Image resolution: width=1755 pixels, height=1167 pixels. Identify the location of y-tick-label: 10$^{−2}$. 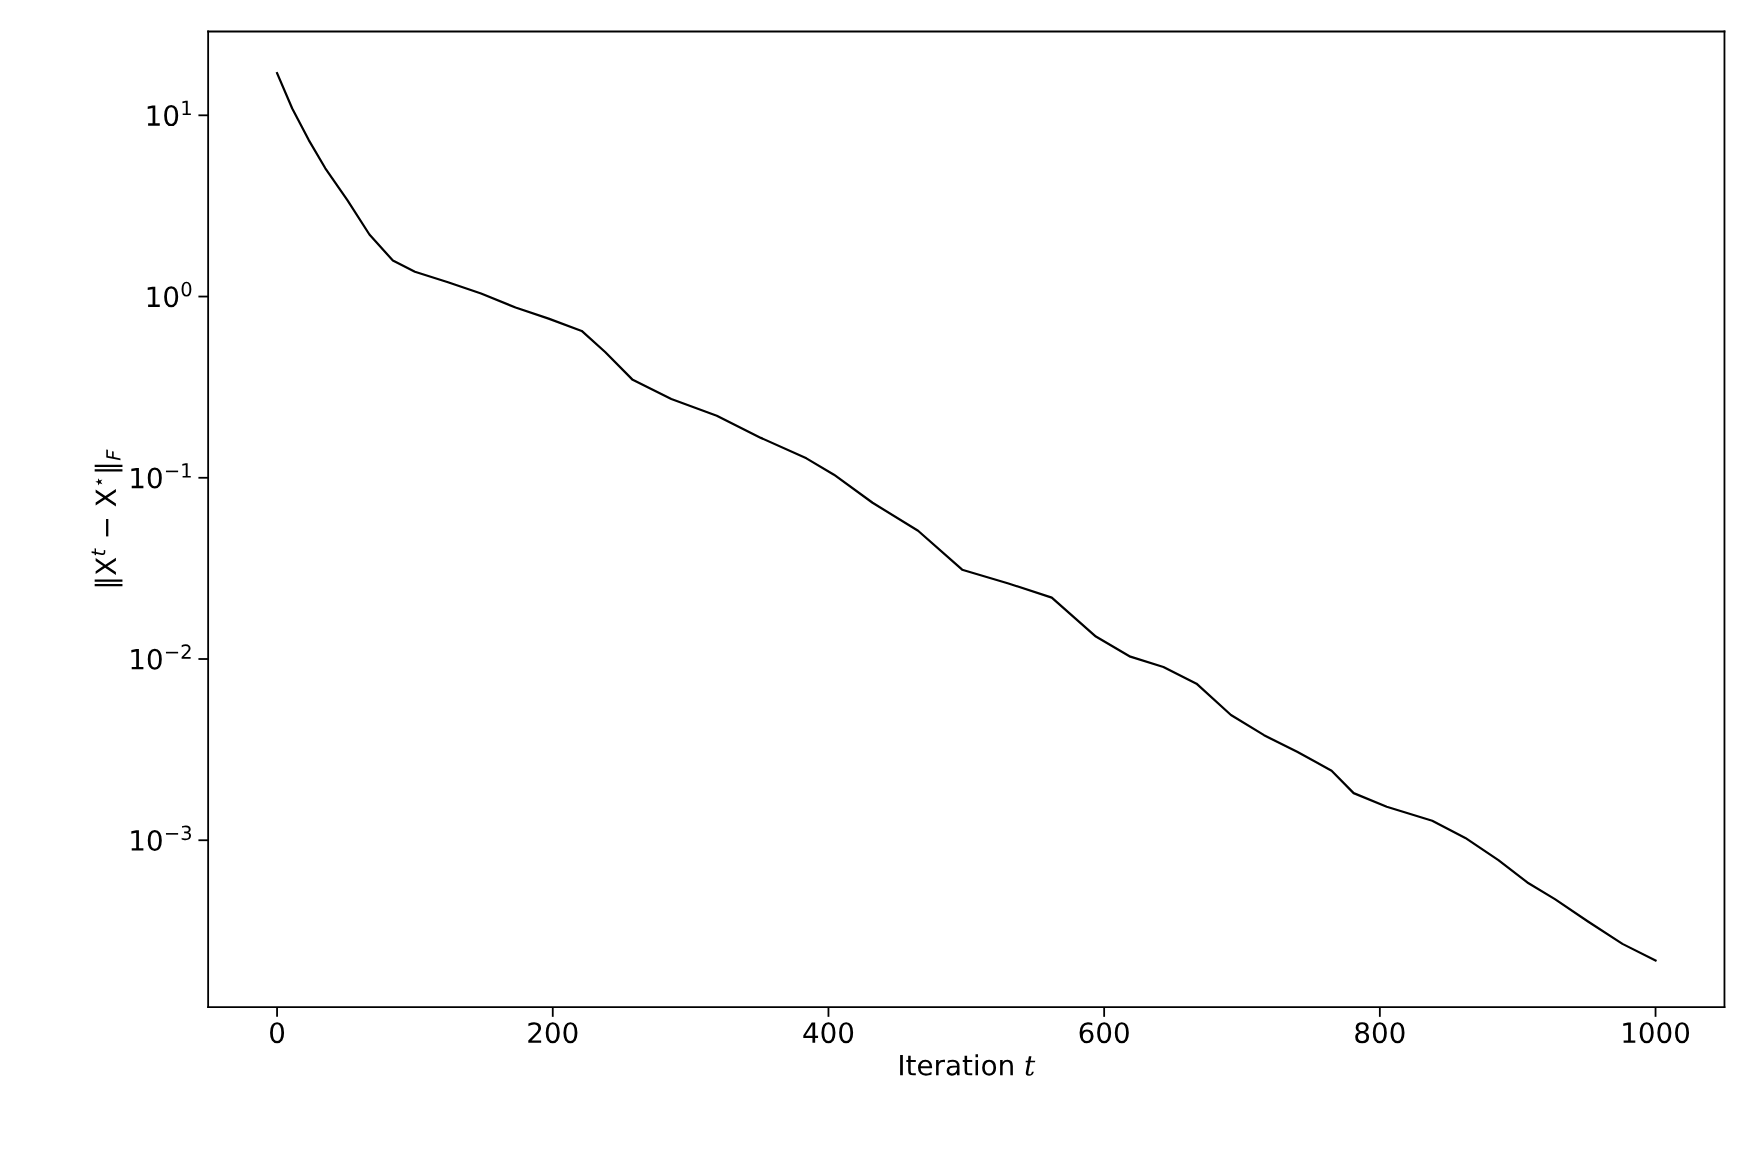
(161, 657).